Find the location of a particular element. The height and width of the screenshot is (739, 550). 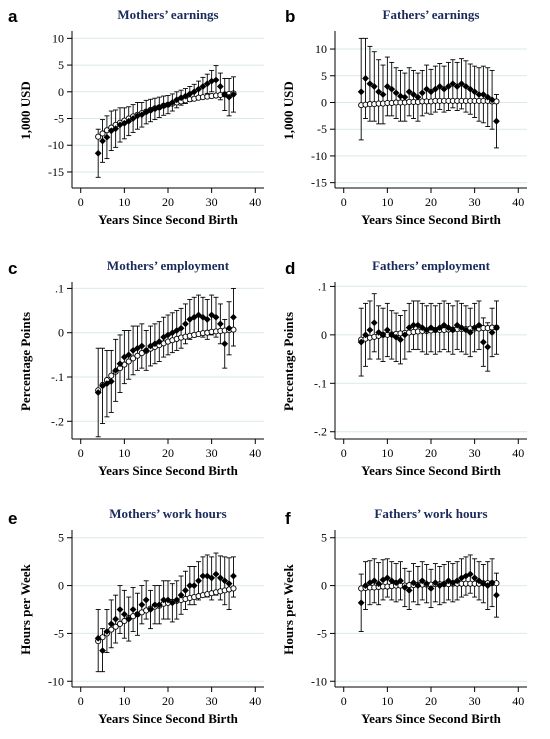

y-tick-label: 10 is located at coordinates (321, 49).